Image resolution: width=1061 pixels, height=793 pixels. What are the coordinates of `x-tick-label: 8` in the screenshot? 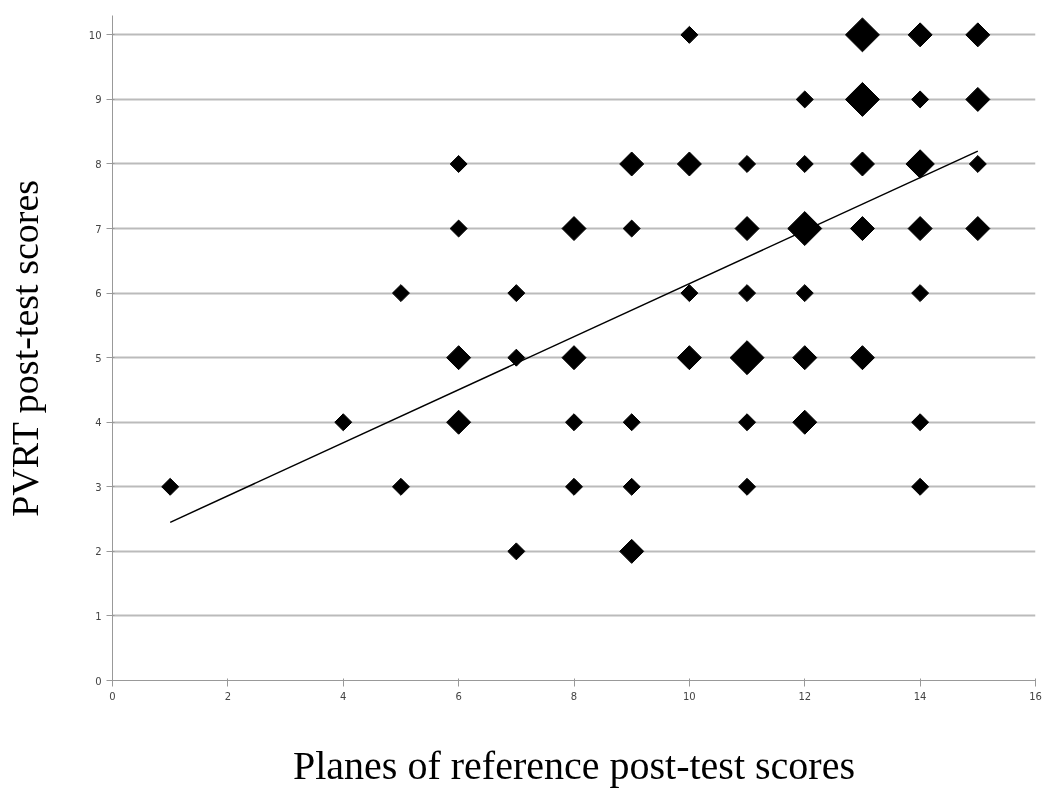 It's located at (574, 696).